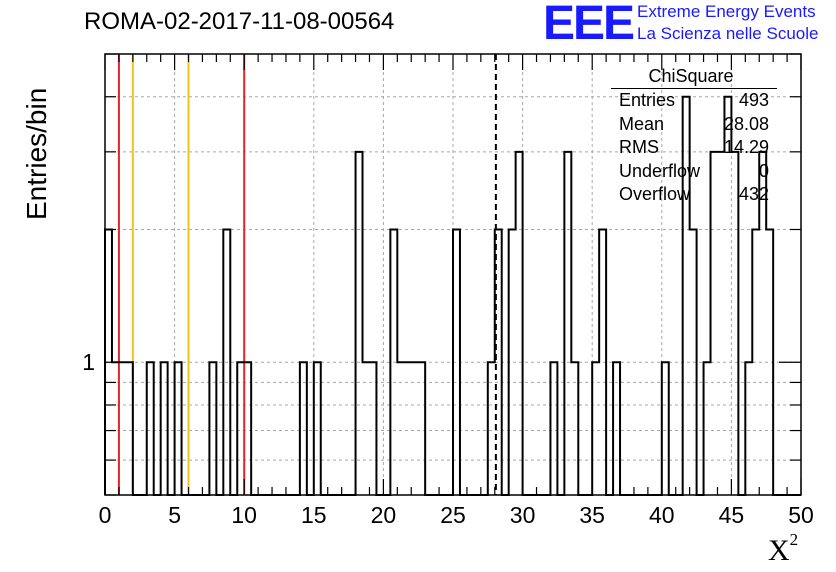 The height and width of the screenshot is (572, 836). What do you see at coordinates (801, 515) in the screenshot?
I see `x-tick-label: 50` at bounding box center [801, 515].